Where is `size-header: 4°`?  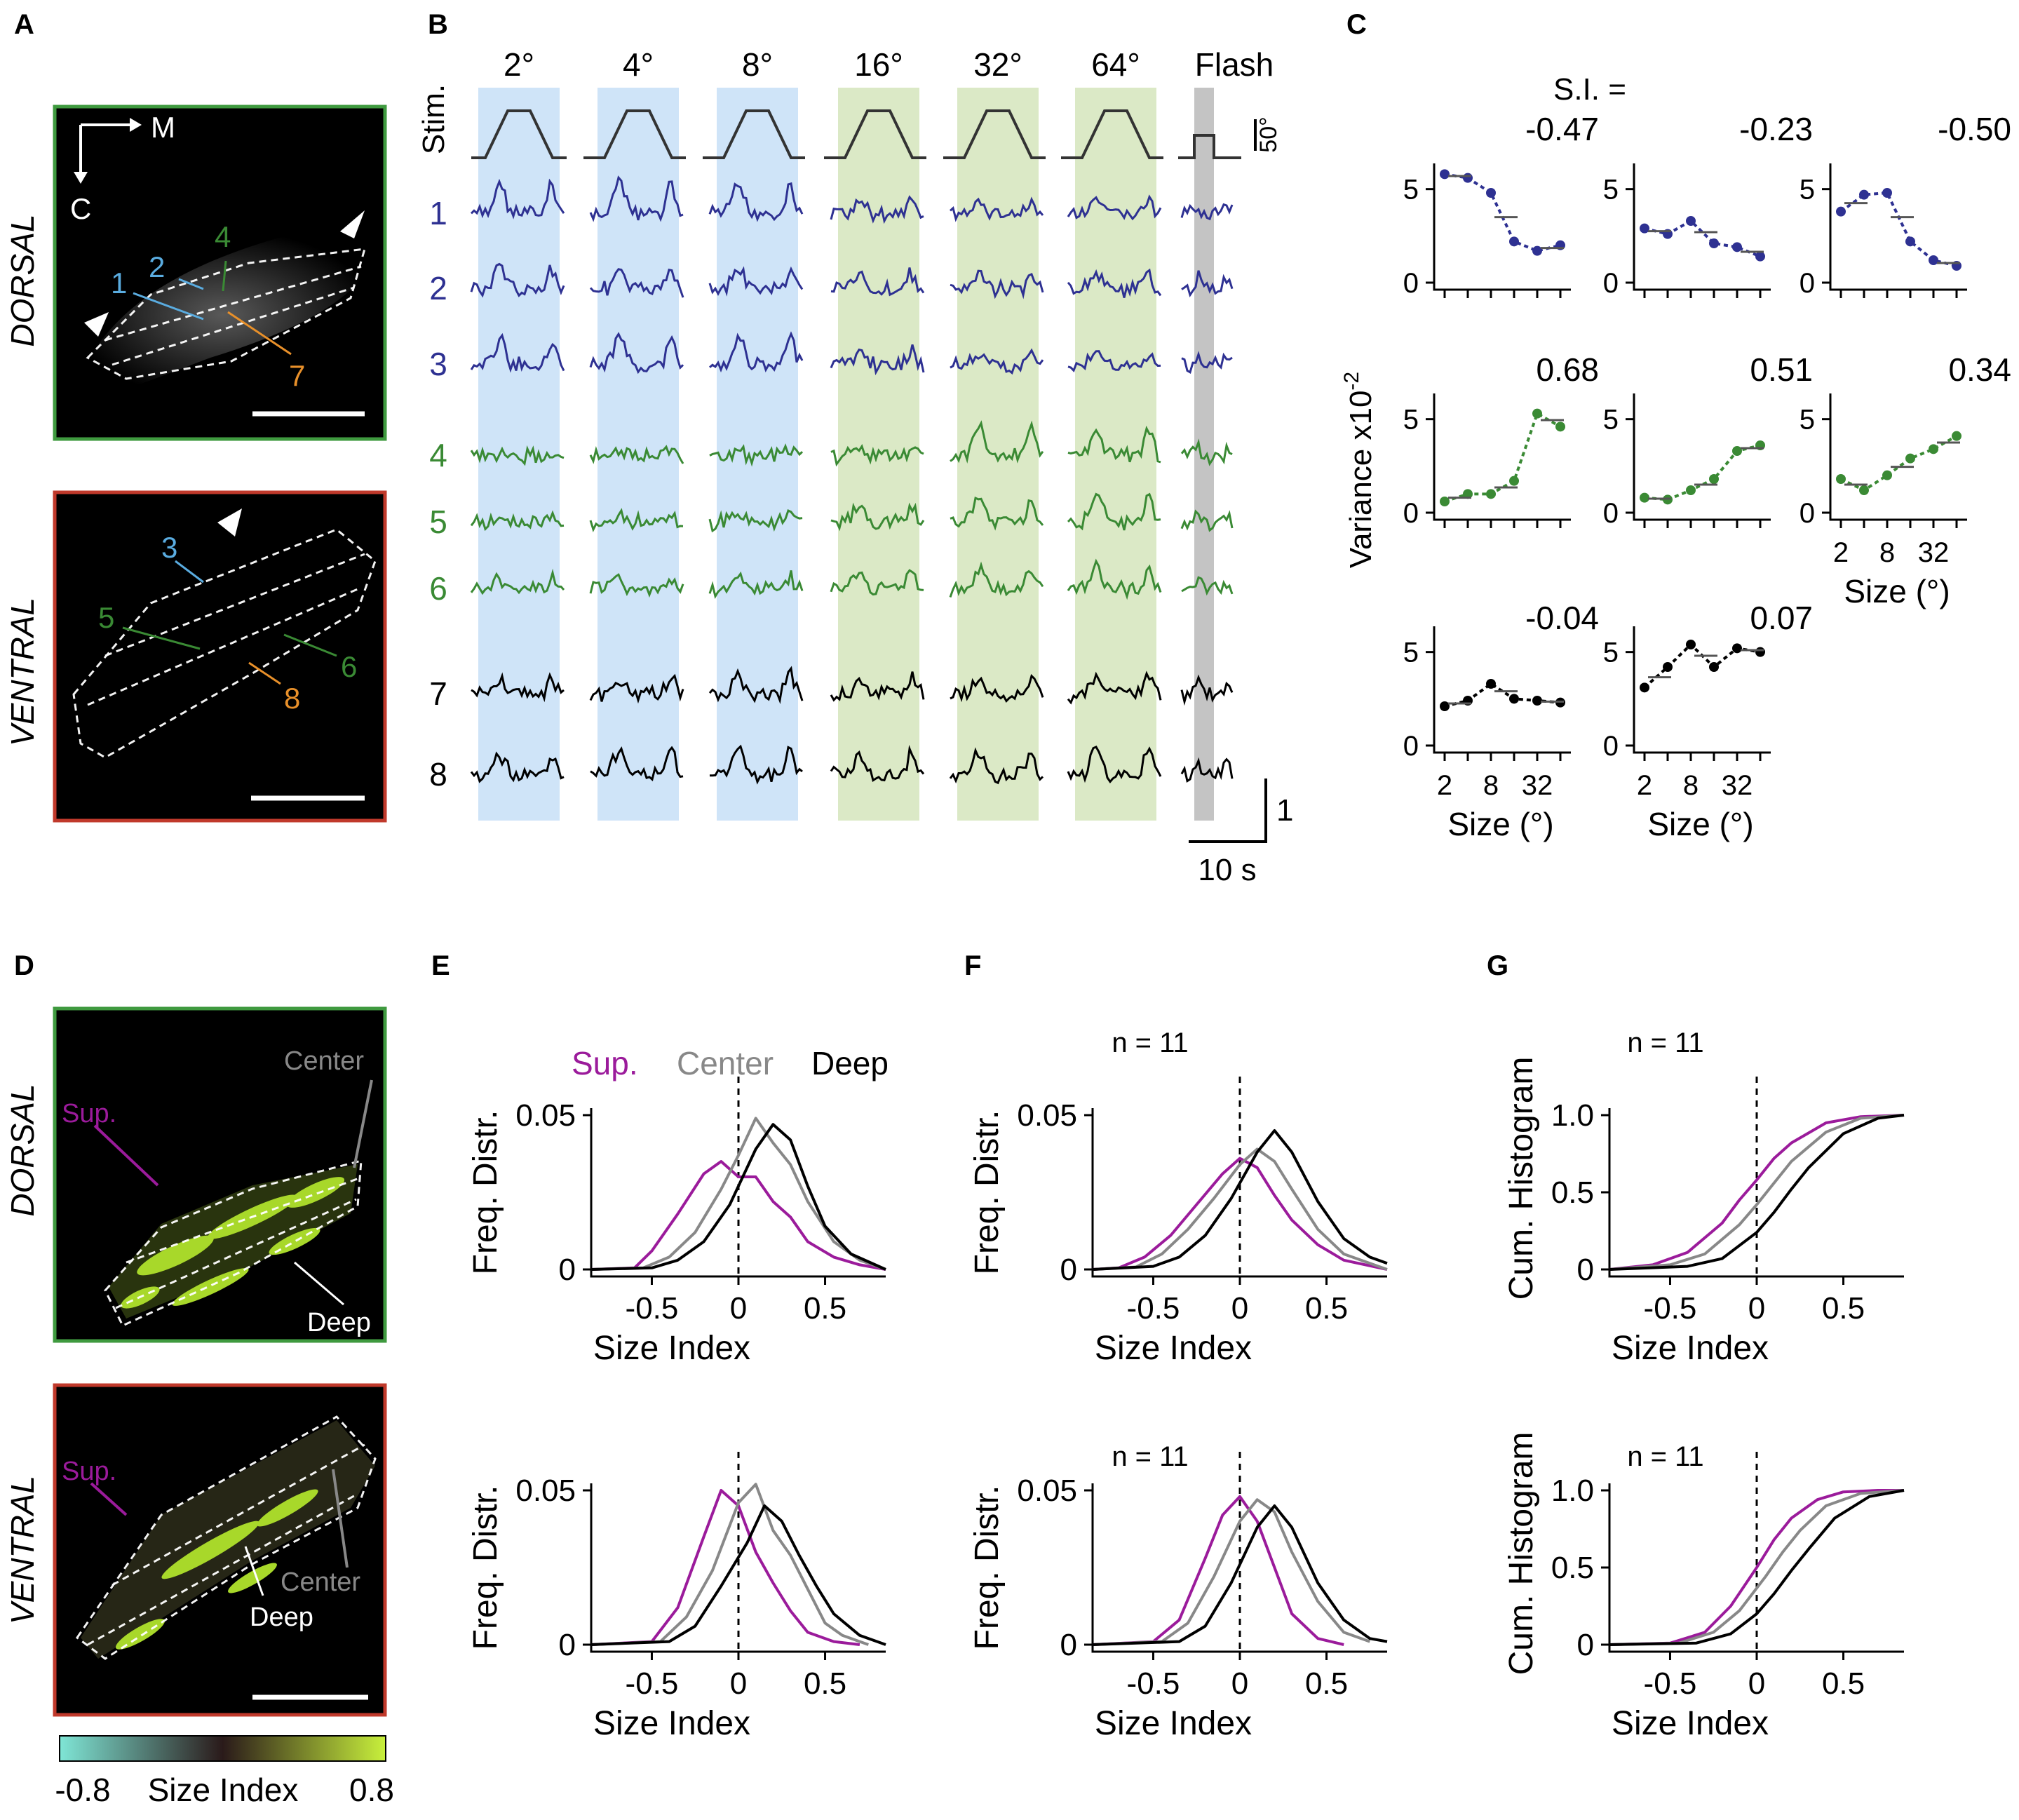 size-header: 4° is located at coordinates (638, 64).